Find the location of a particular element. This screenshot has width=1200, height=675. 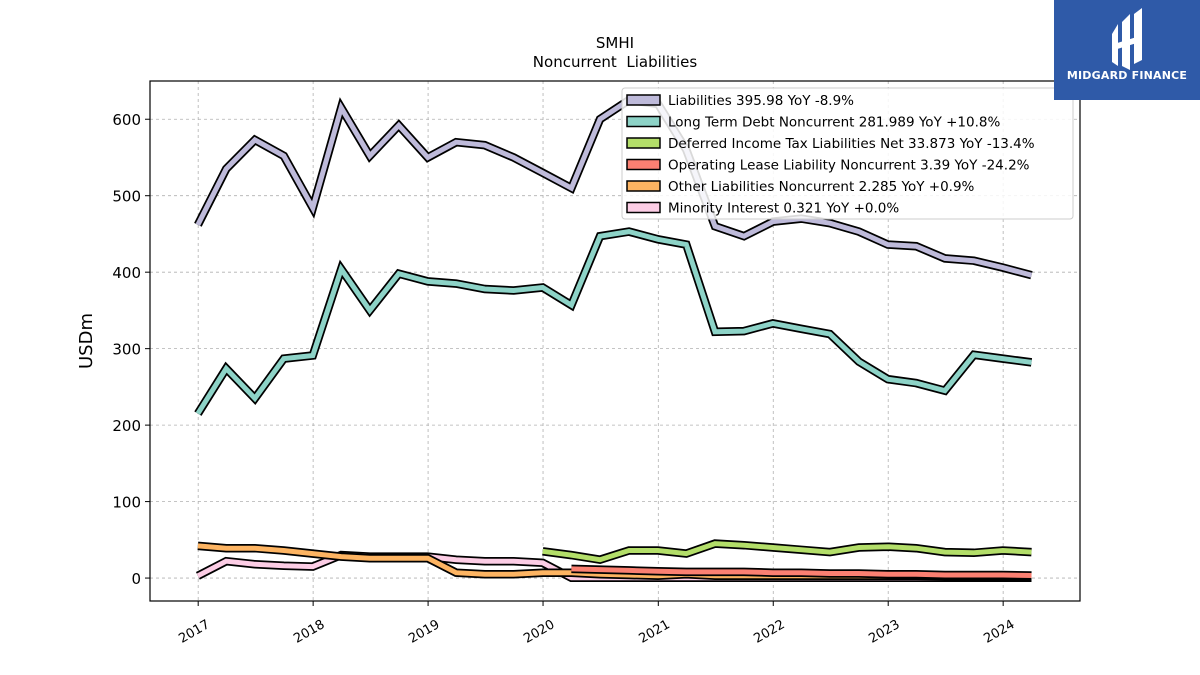

legend-swatch-long-term-debt-noncurrent is located at coordinates (643, 121).